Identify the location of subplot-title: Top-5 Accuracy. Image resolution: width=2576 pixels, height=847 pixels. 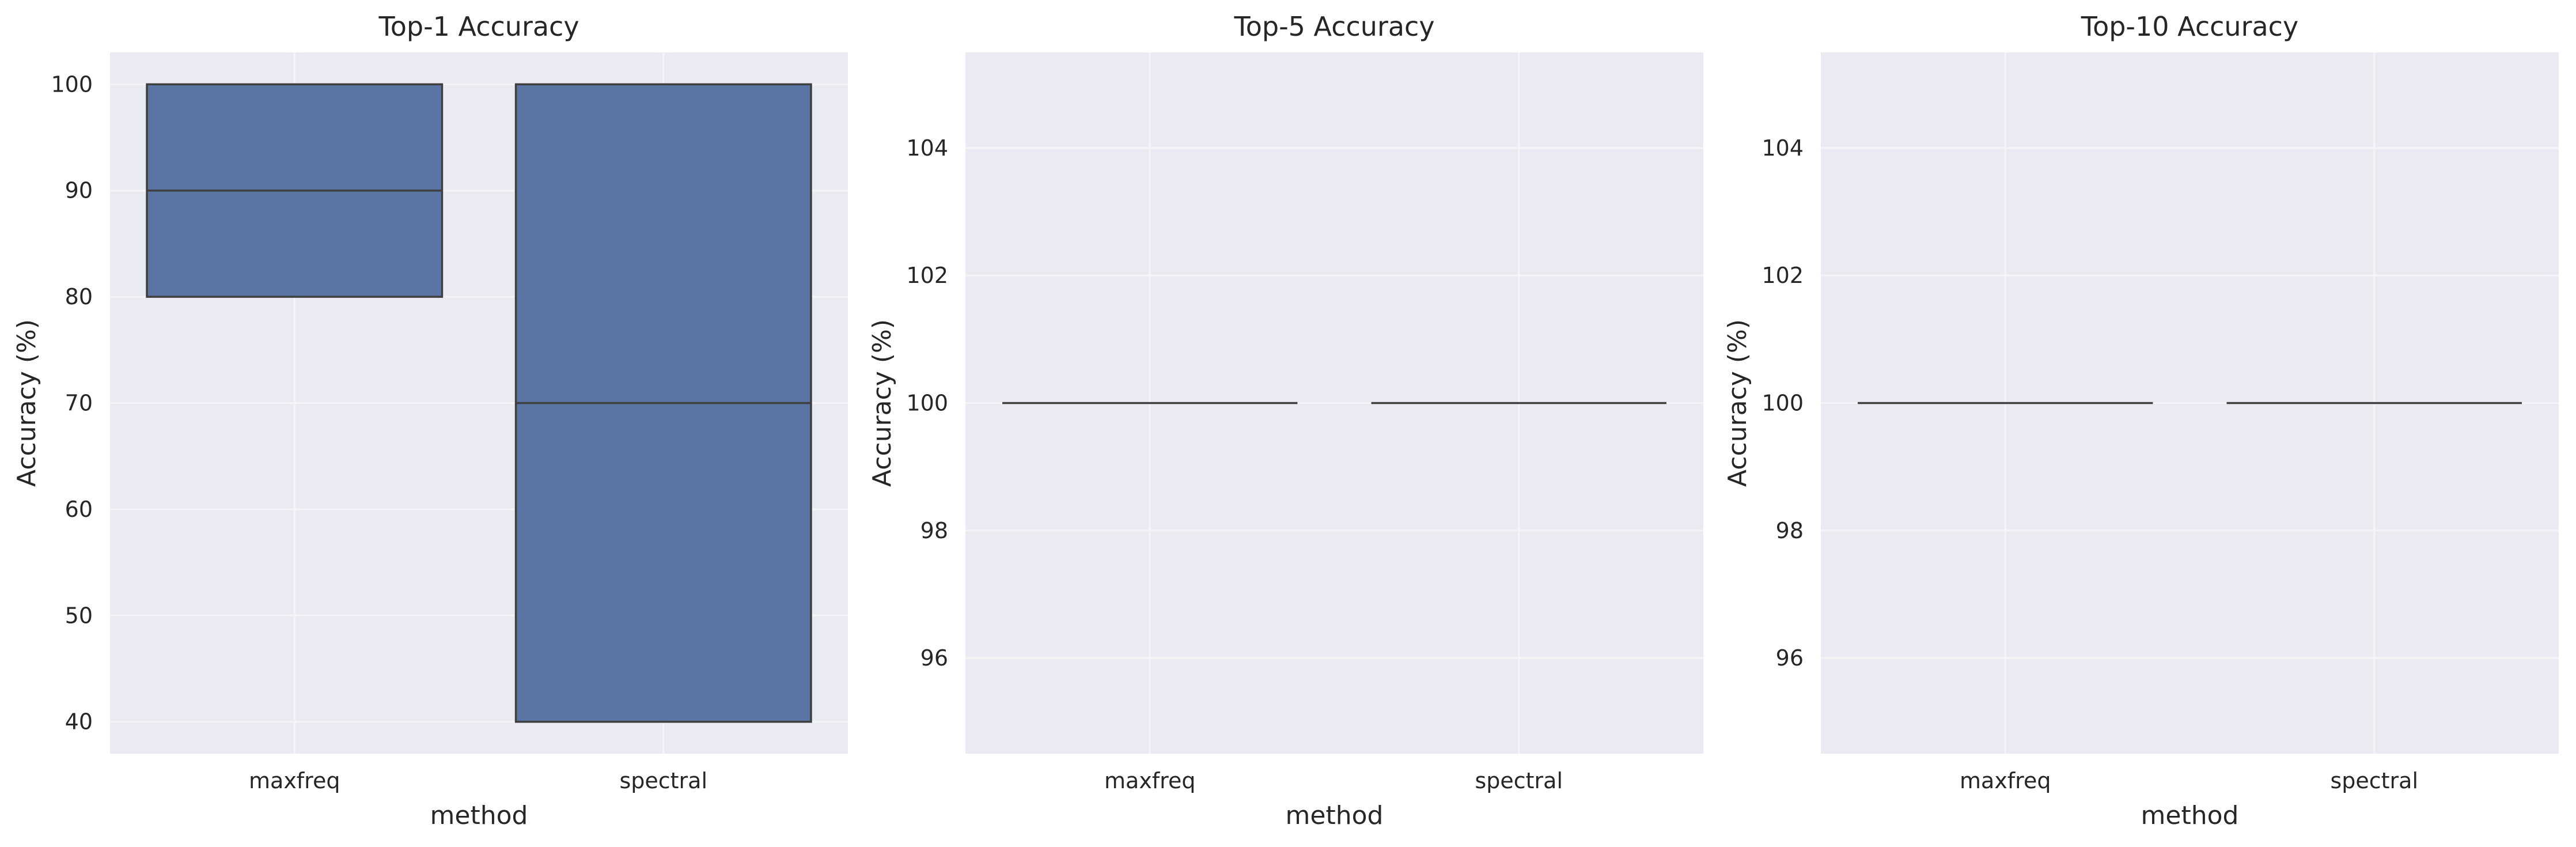
(1333, 26).